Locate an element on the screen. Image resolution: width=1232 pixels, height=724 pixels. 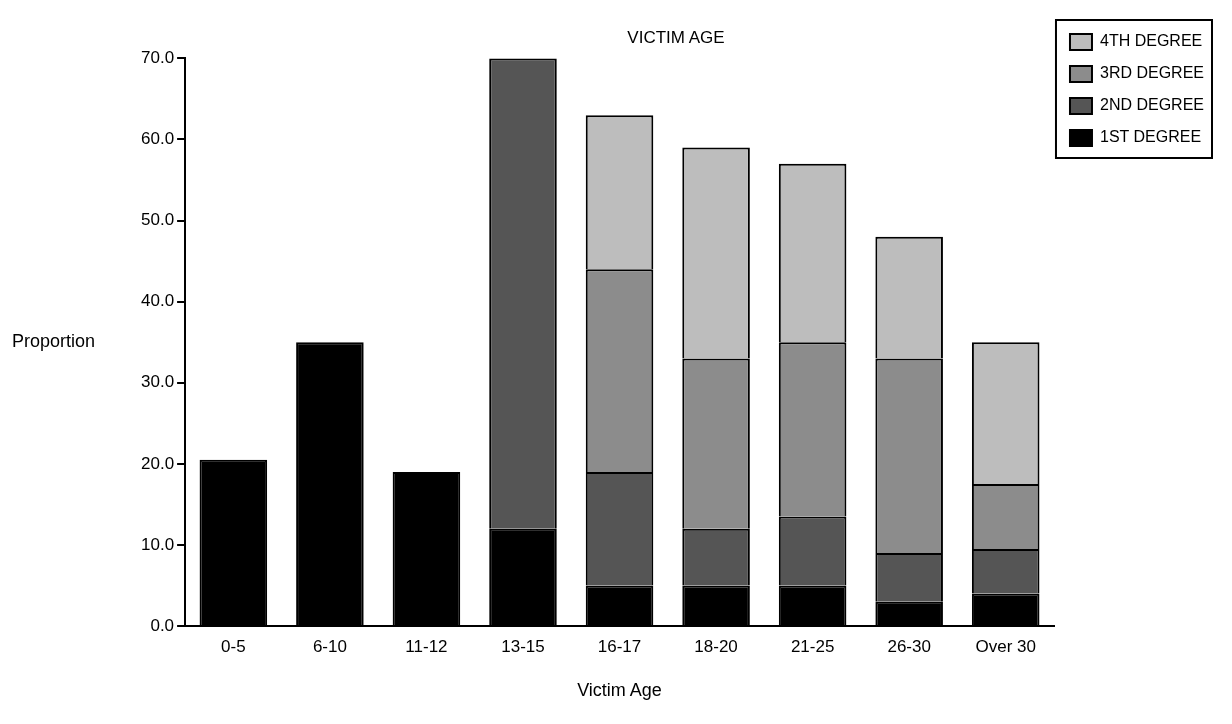
x-tick-label: 0-5 is located at coordinates (233, 646).